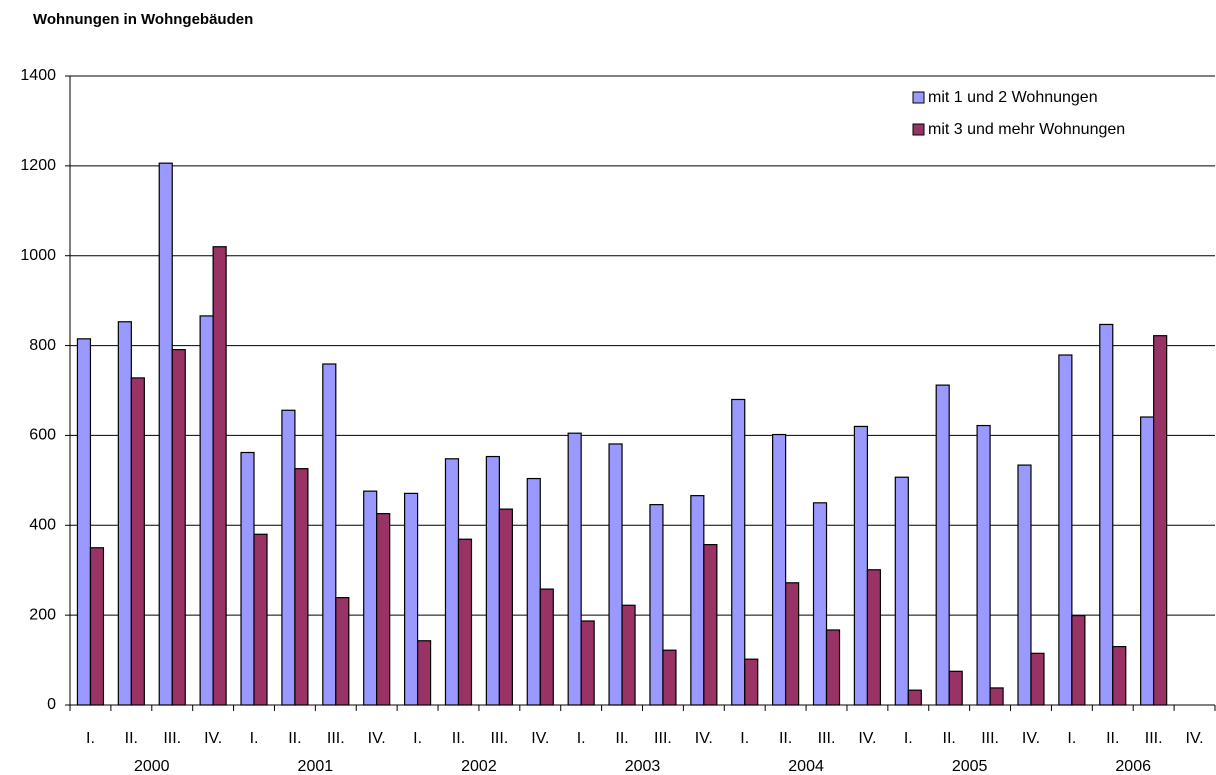  Describe the element at coordinates (42, 435) in the screenshot. I see `y-tick-label: 600` at that location.